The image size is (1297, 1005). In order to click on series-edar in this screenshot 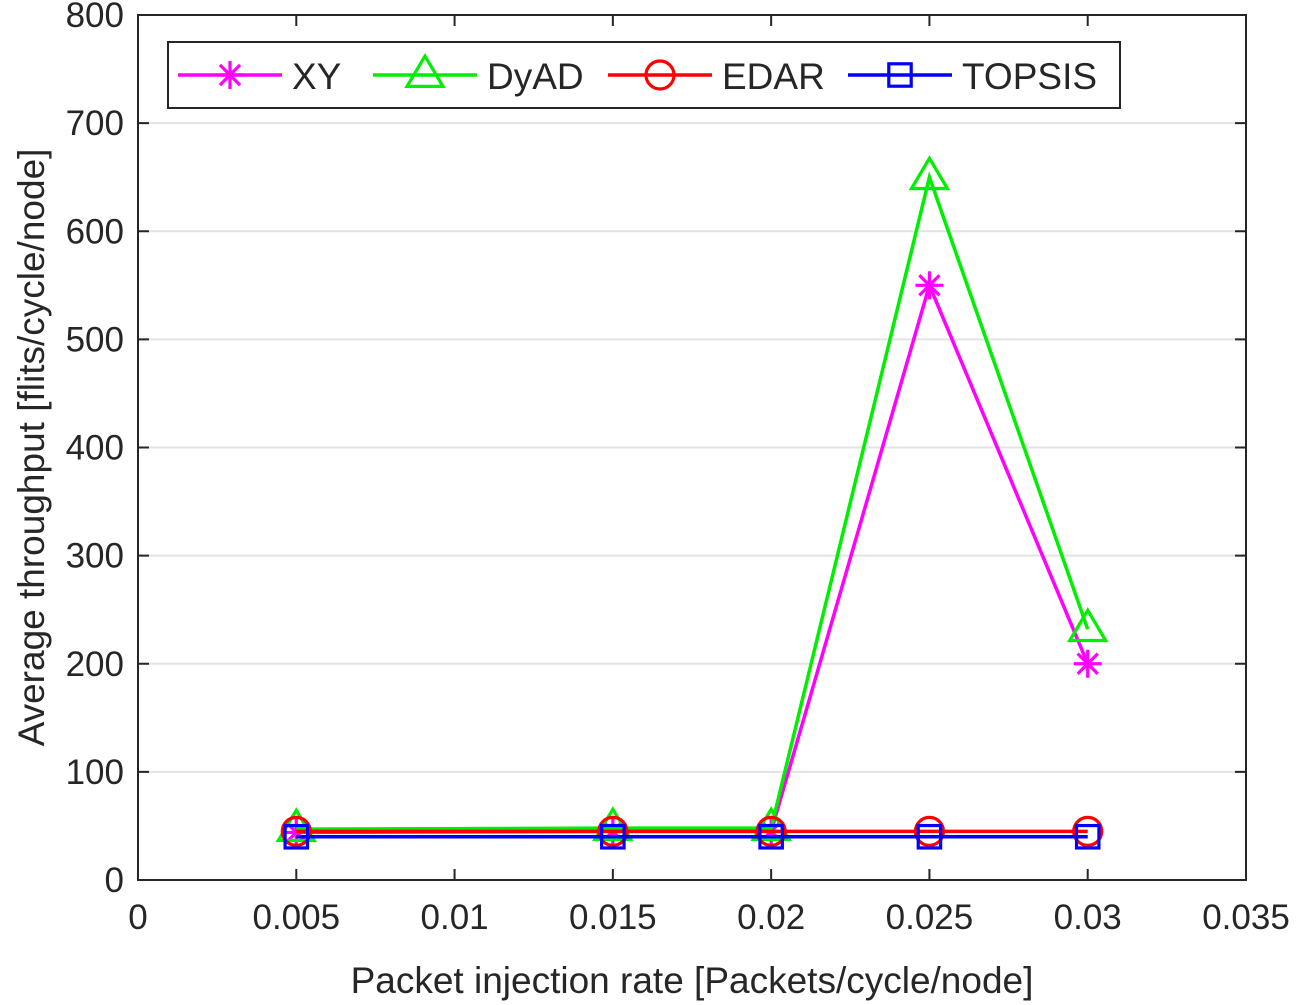, I will do `click(692, 831)`.